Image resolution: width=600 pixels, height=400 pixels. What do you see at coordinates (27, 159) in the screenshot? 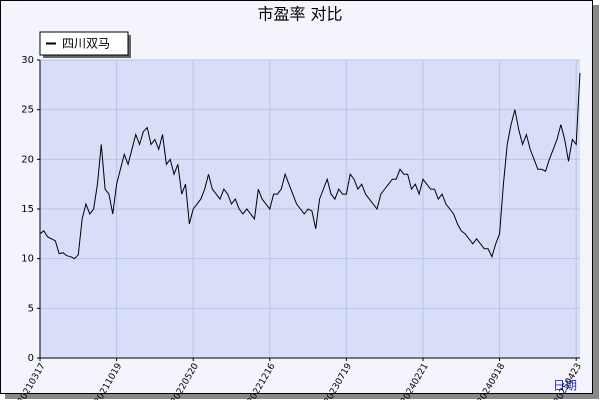
I see `y-tick-label: 20` at bounding box center [27, 159].